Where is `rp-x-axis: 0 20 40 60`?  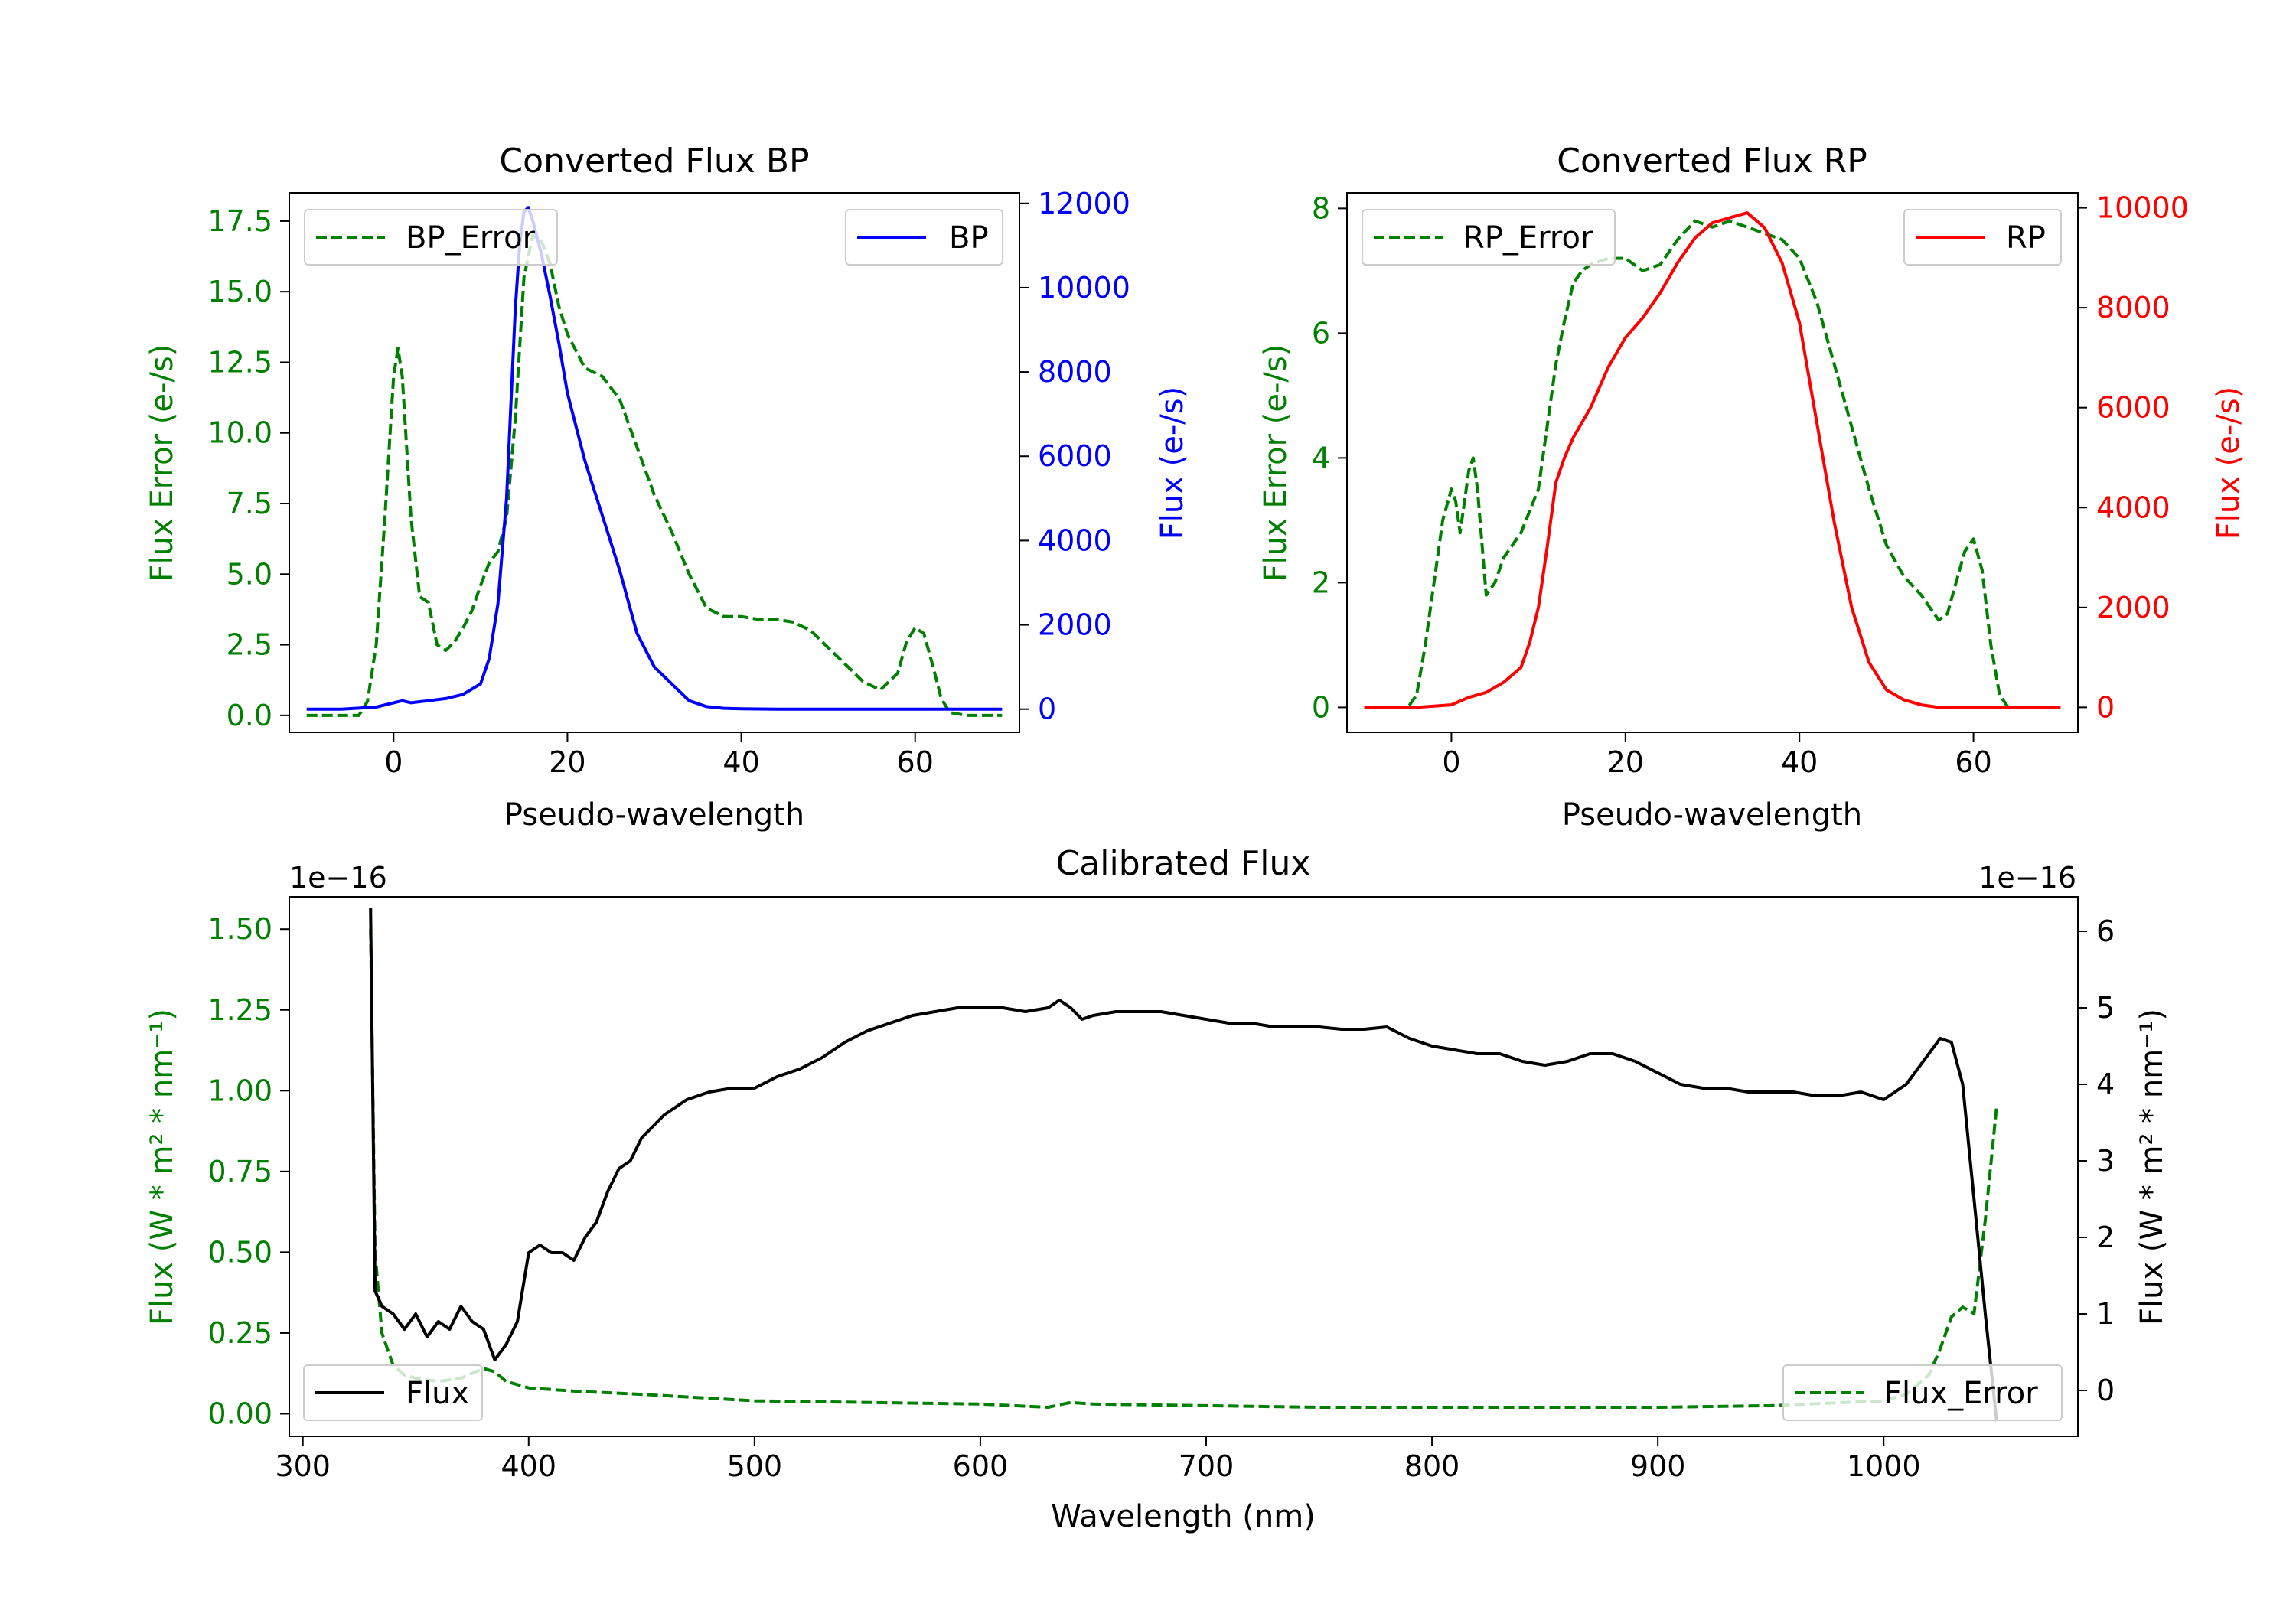
rp-x-axis: 0 20 40 60 is located at coordinates (1717, 755).